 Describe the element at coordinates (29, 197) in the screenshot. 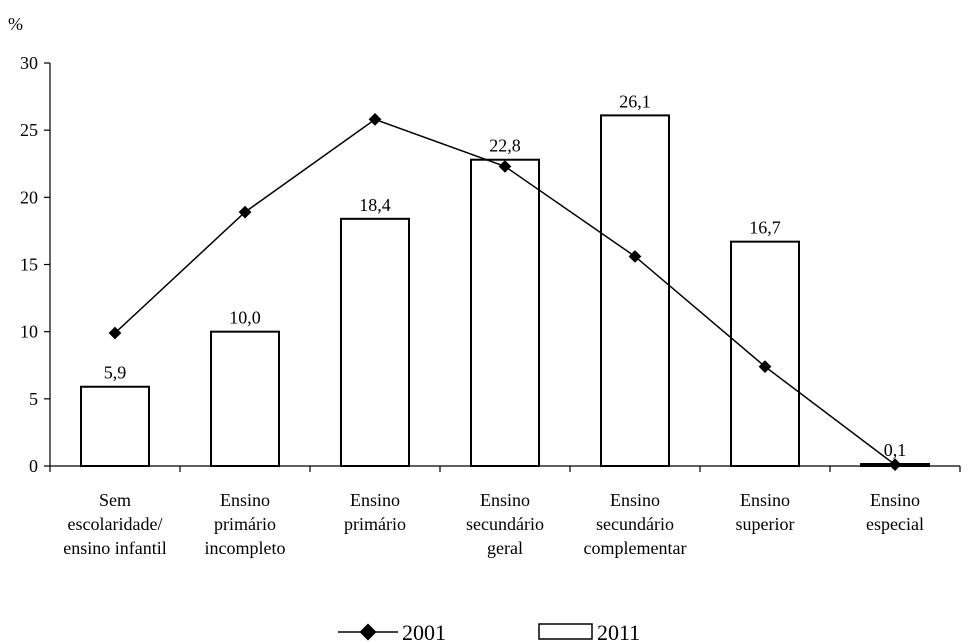

I see `y-tick-label: 20` at that location.